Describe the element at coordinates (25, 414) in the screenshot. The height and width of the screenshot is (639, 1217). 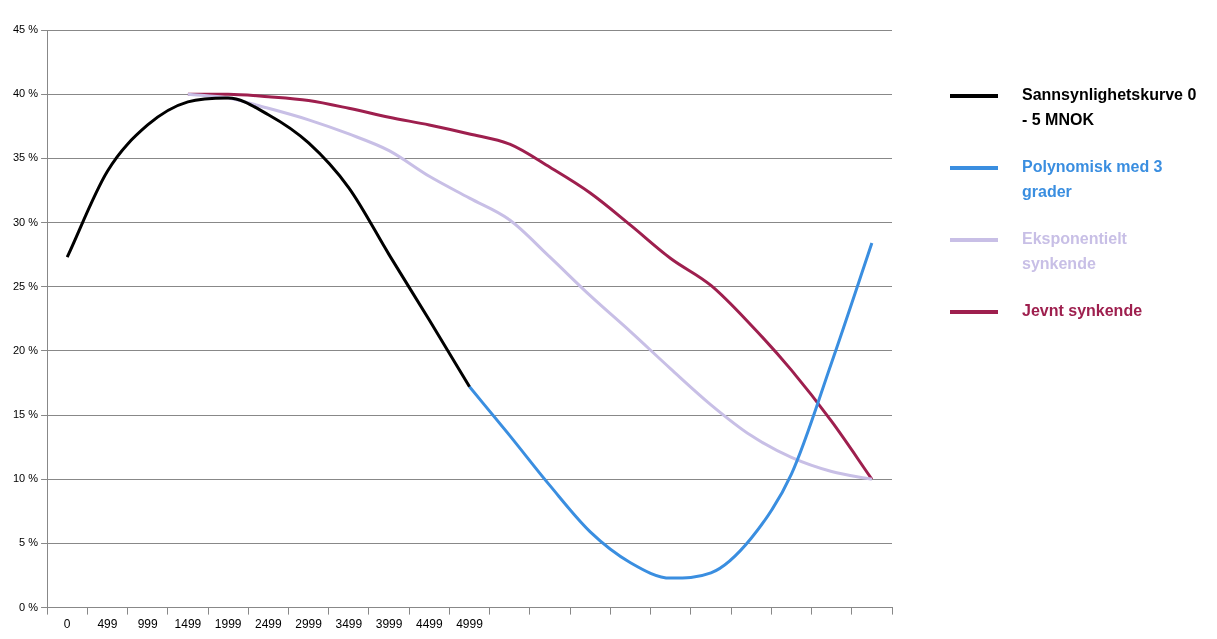
I see `y-tick-label: 15 %` at that location.